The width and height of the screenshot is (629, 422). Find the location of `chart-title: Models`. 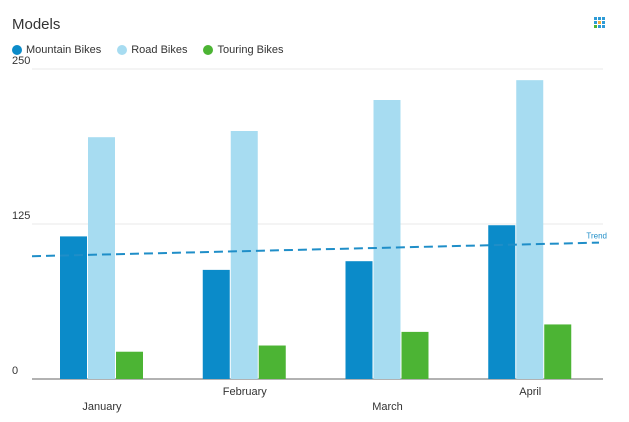

chart-title: Models is located at coordinates (36, 24).